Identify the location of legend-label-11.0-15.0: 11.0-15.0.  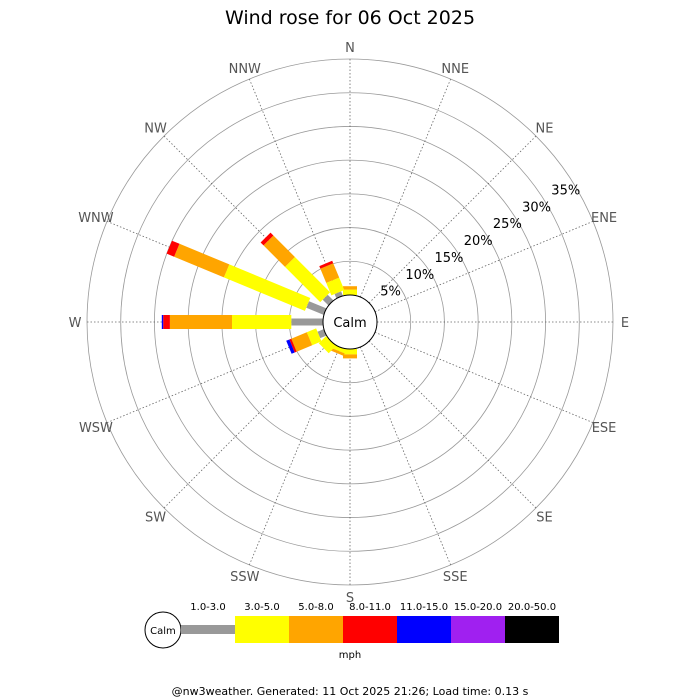
(424, 607).